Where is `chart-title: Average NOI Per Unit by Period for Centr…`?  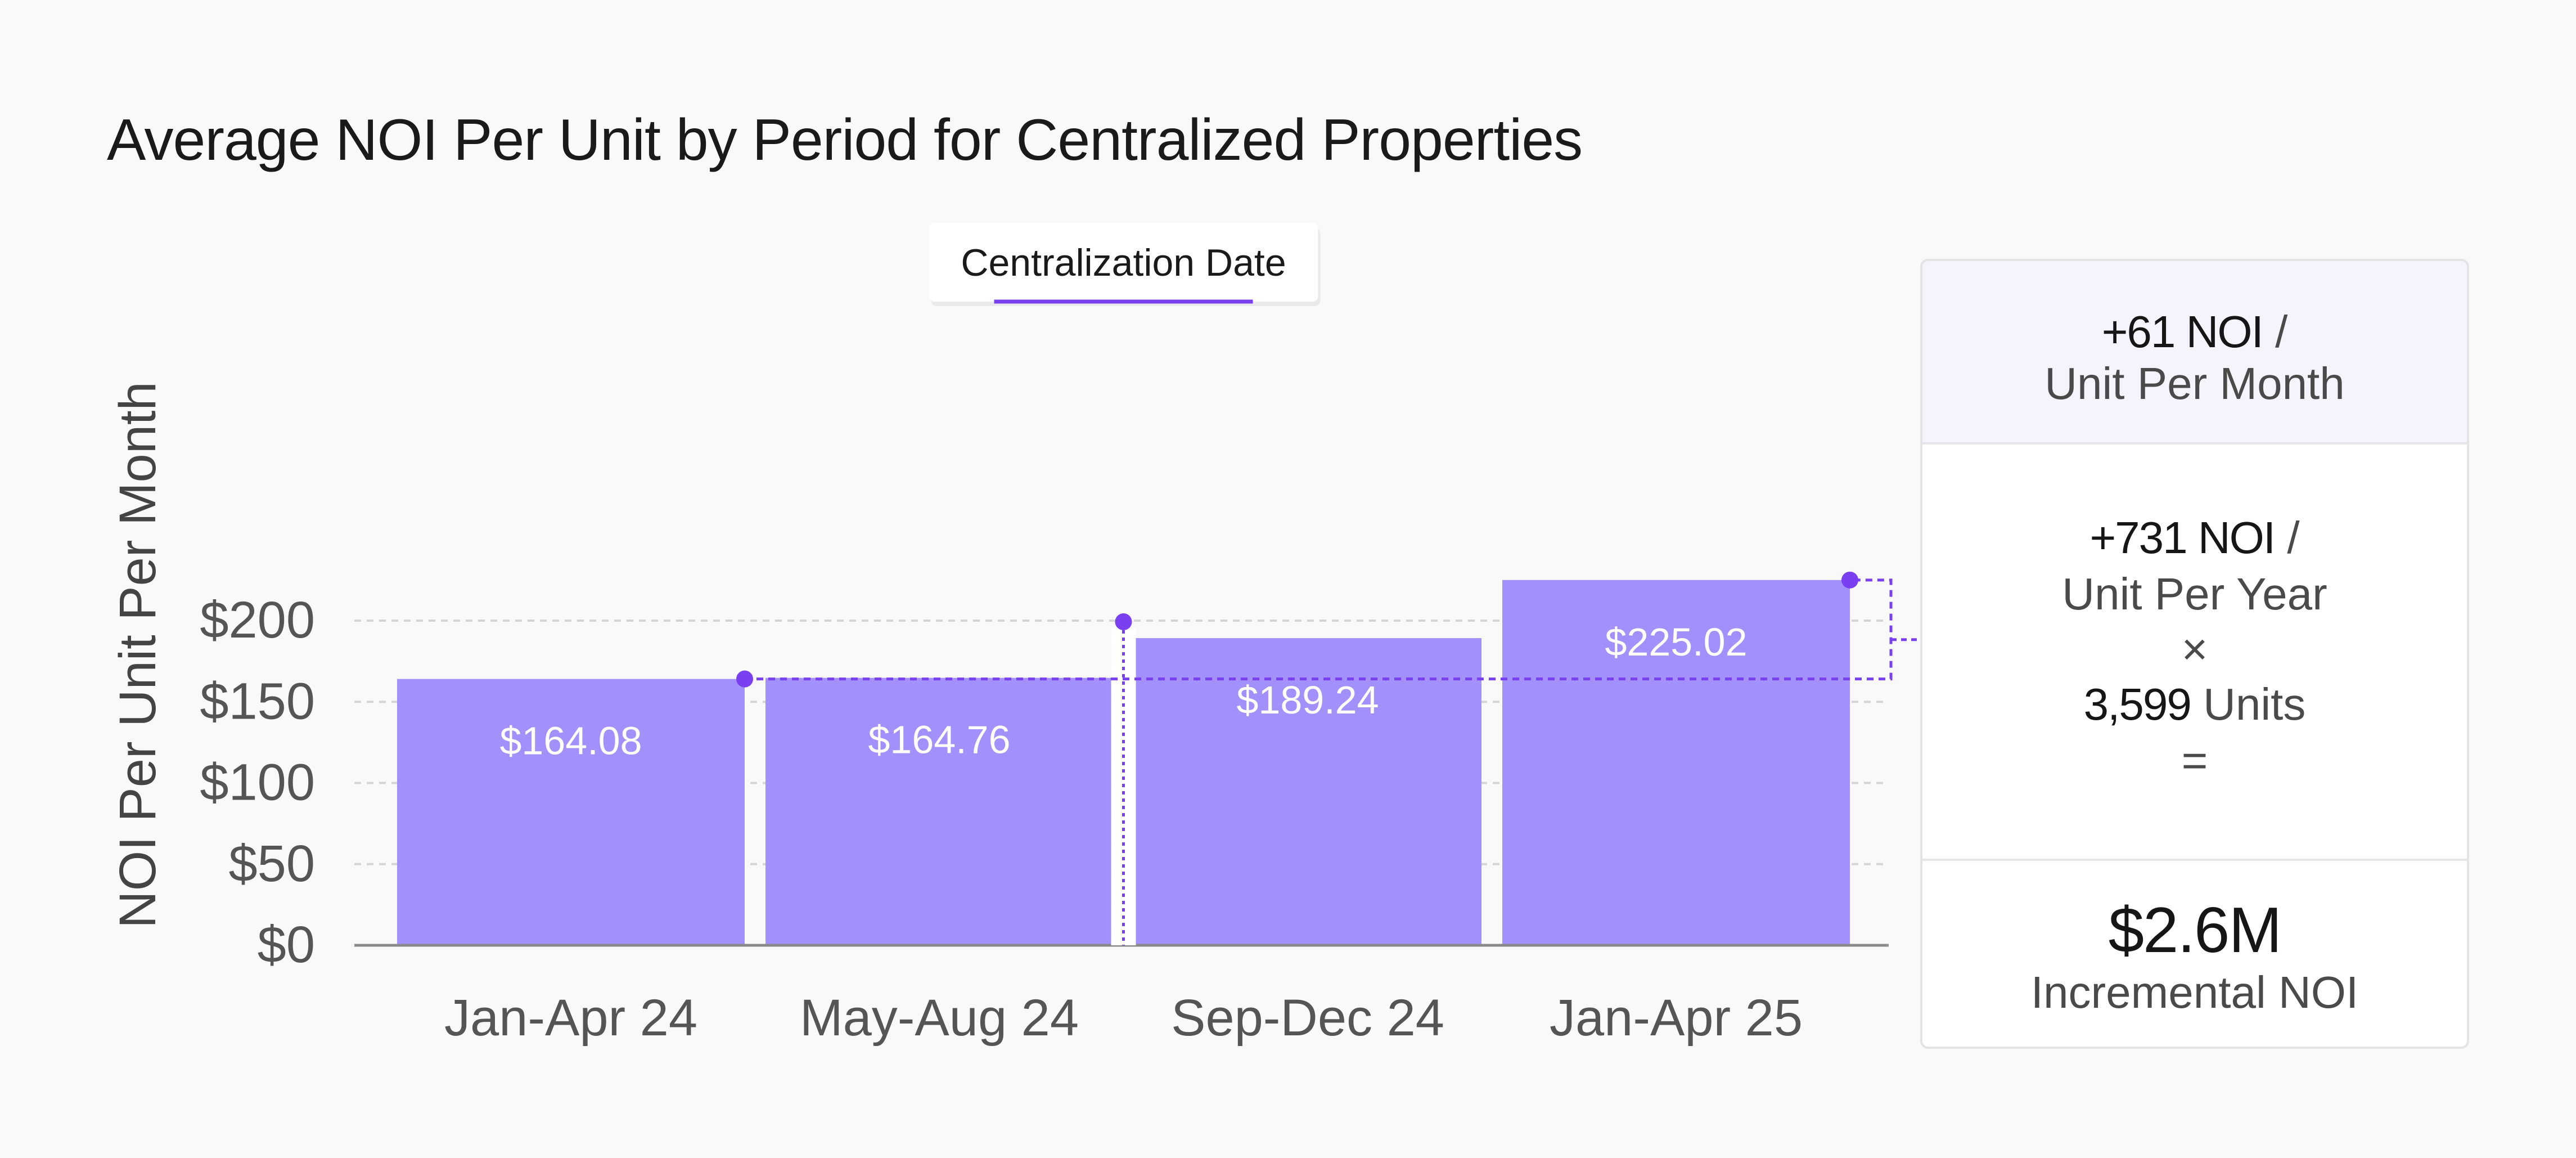
chart-title: Average NOI Per Unit by Period for Centr… is located at coordinates (845, 140).